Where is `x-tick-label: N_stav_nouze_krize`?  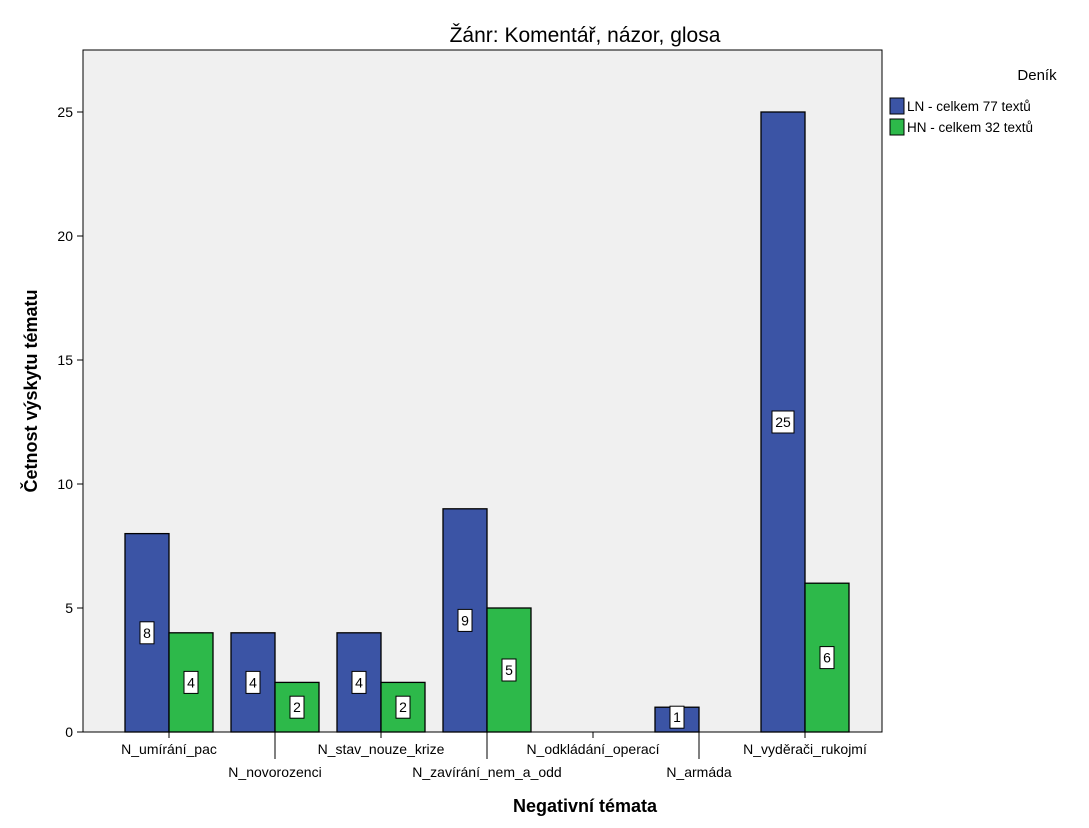 x-tick-label: N_stav_nouze_krize is located at coordinates (381, 749).